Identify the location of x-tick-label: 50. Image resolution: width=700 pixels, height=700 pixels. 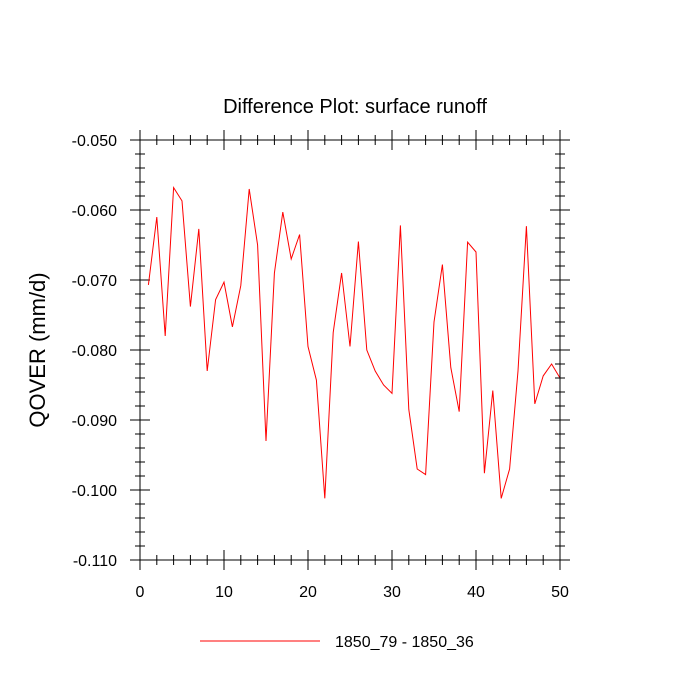
(560, 592).